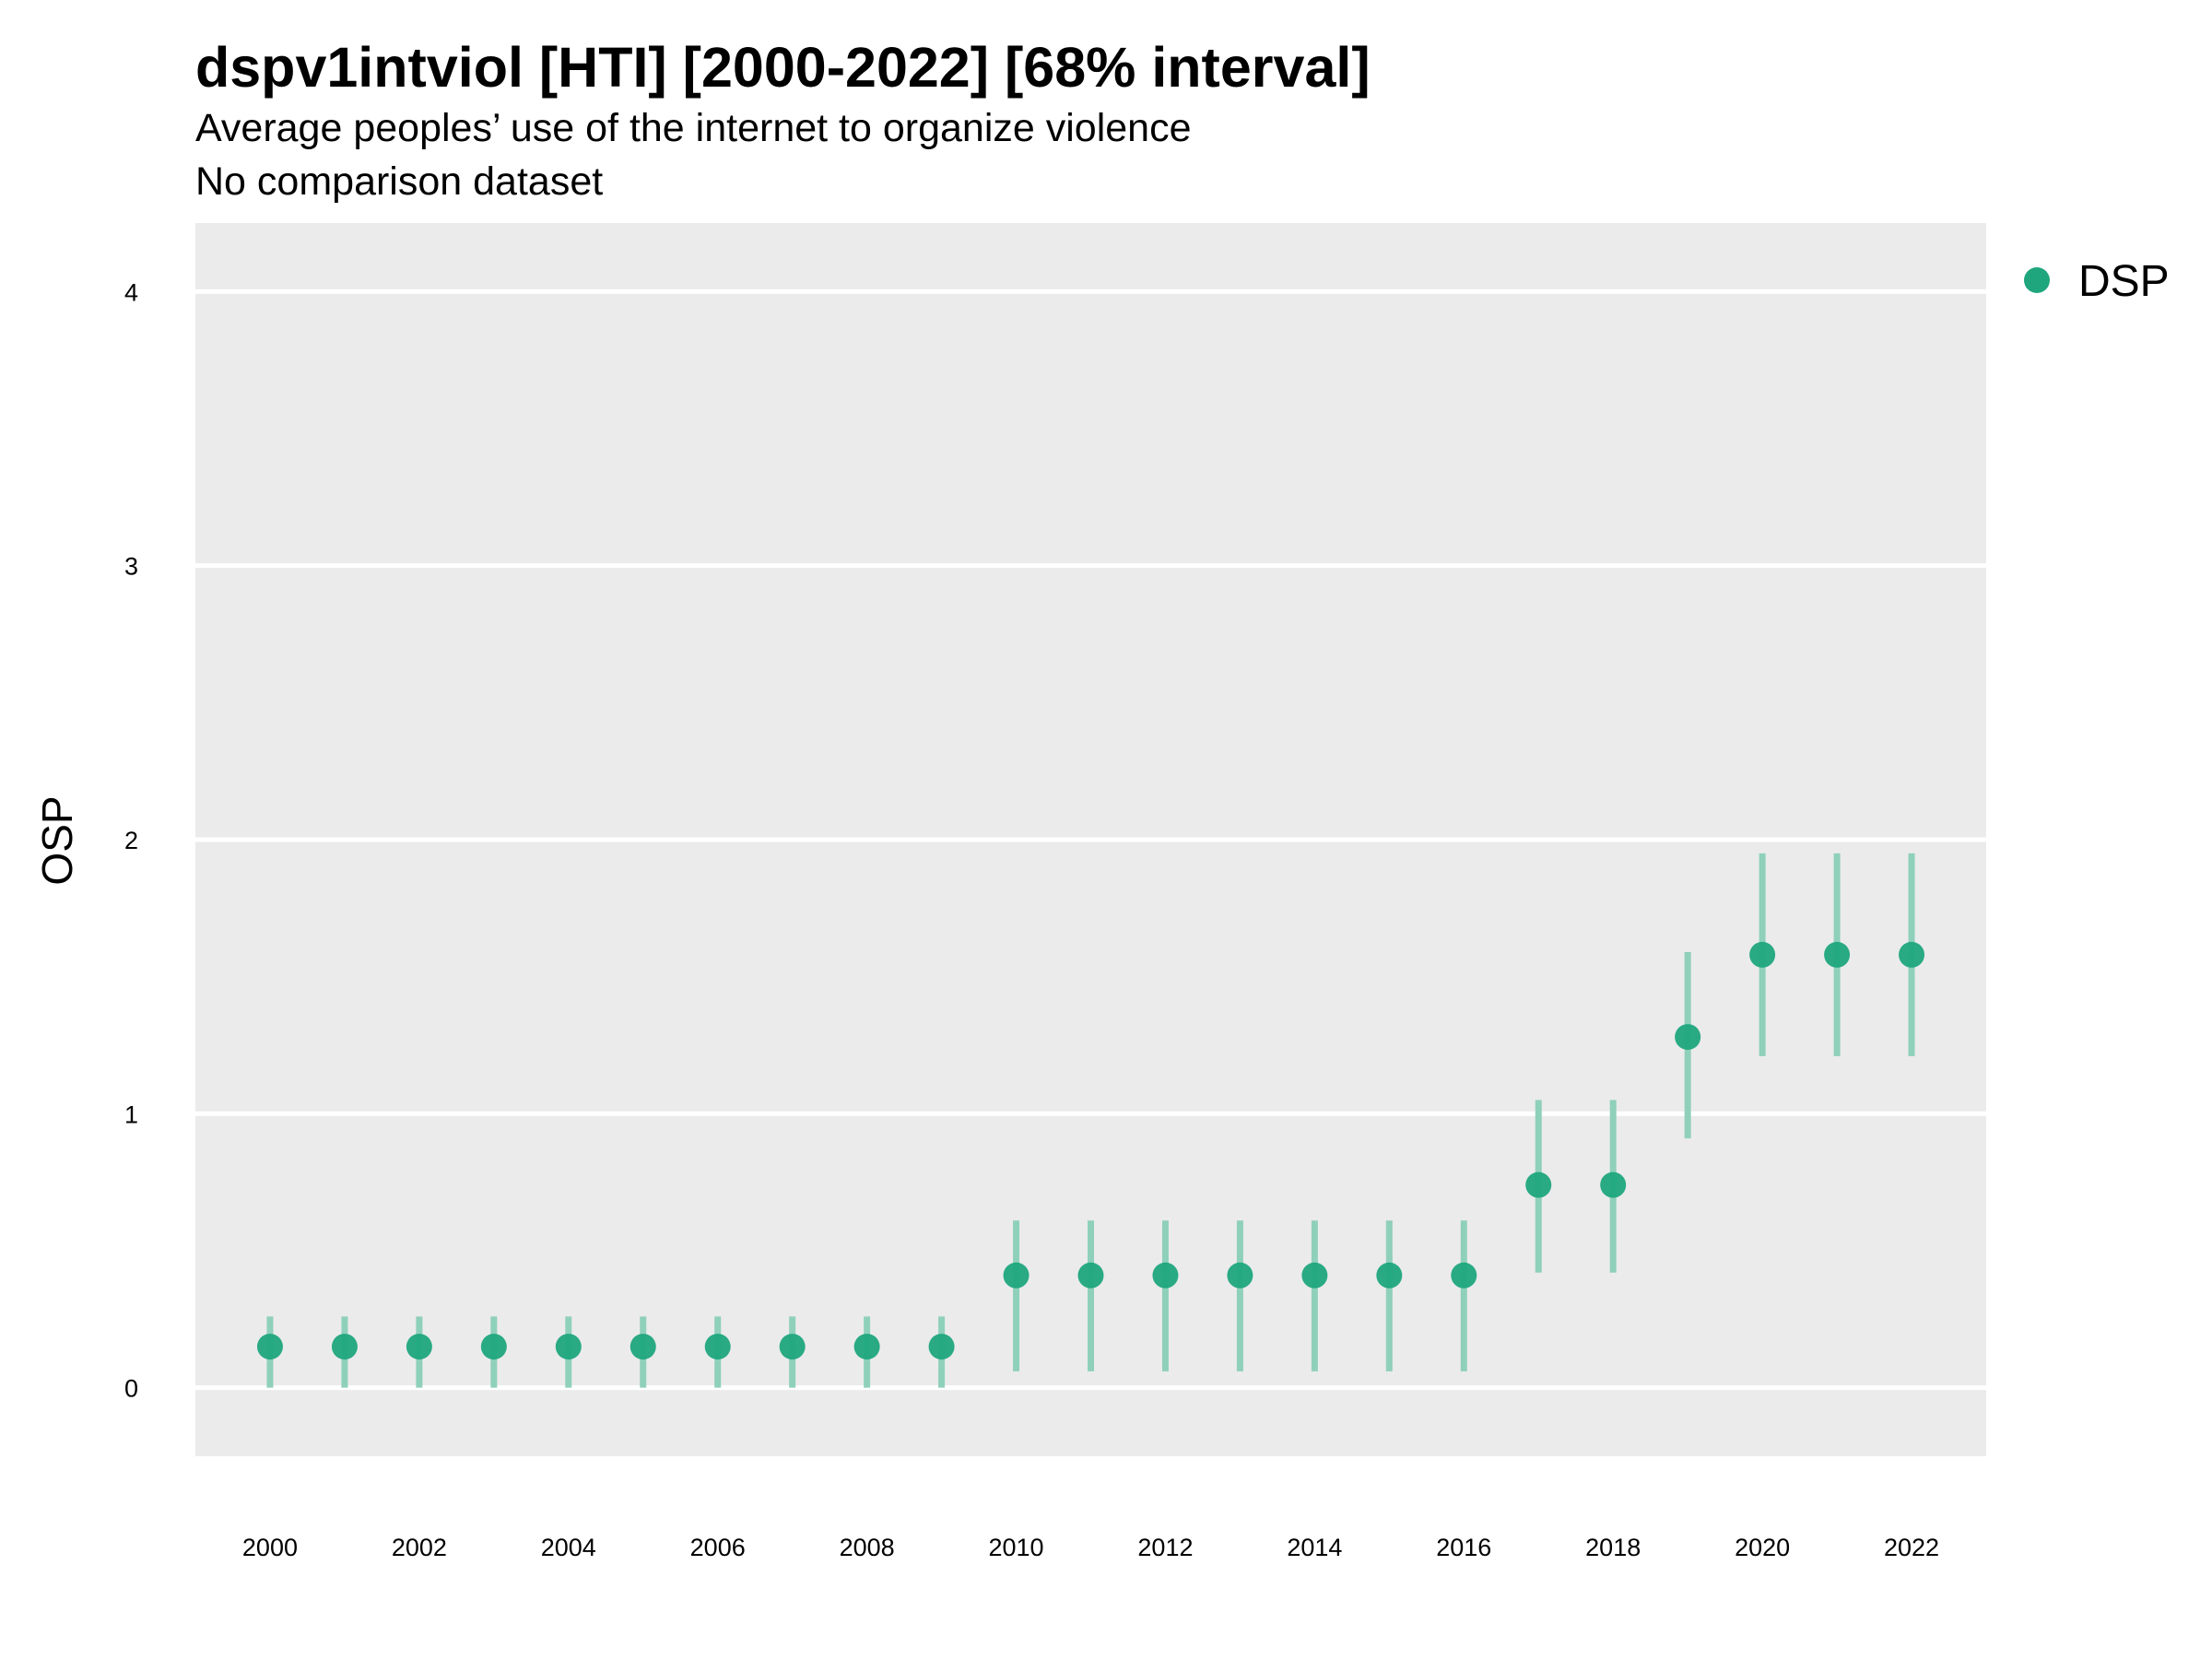 This screenshot has height=1659, width=2212. I want to click on point-2009, so click(941, 1347).